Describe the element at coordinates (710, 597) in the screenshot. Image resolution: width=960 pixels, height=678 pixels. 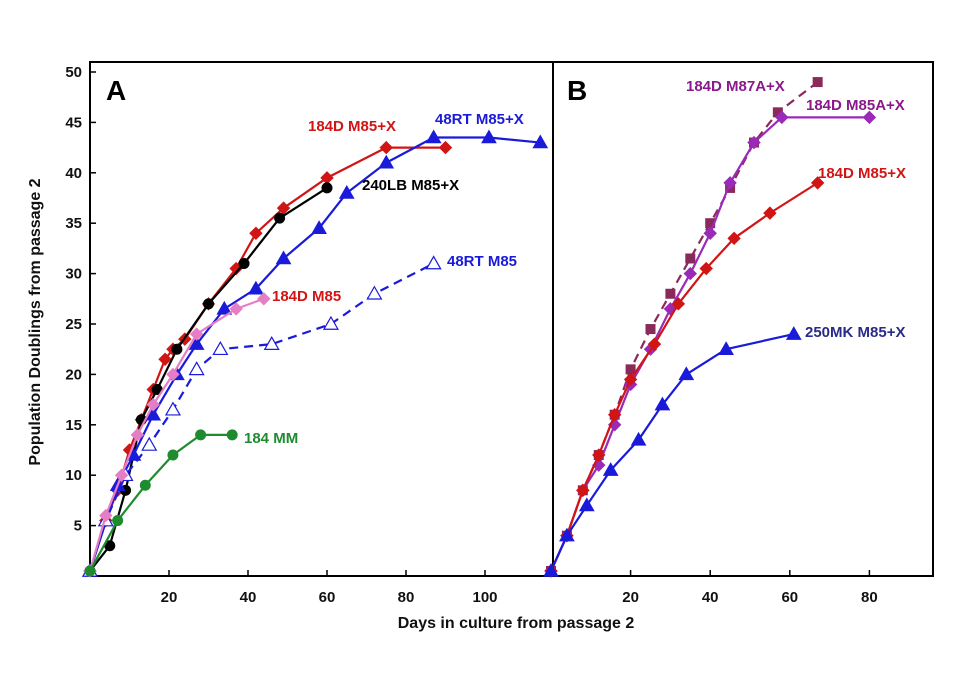
I see `panel-b-x-tick-label: 40` at that location.